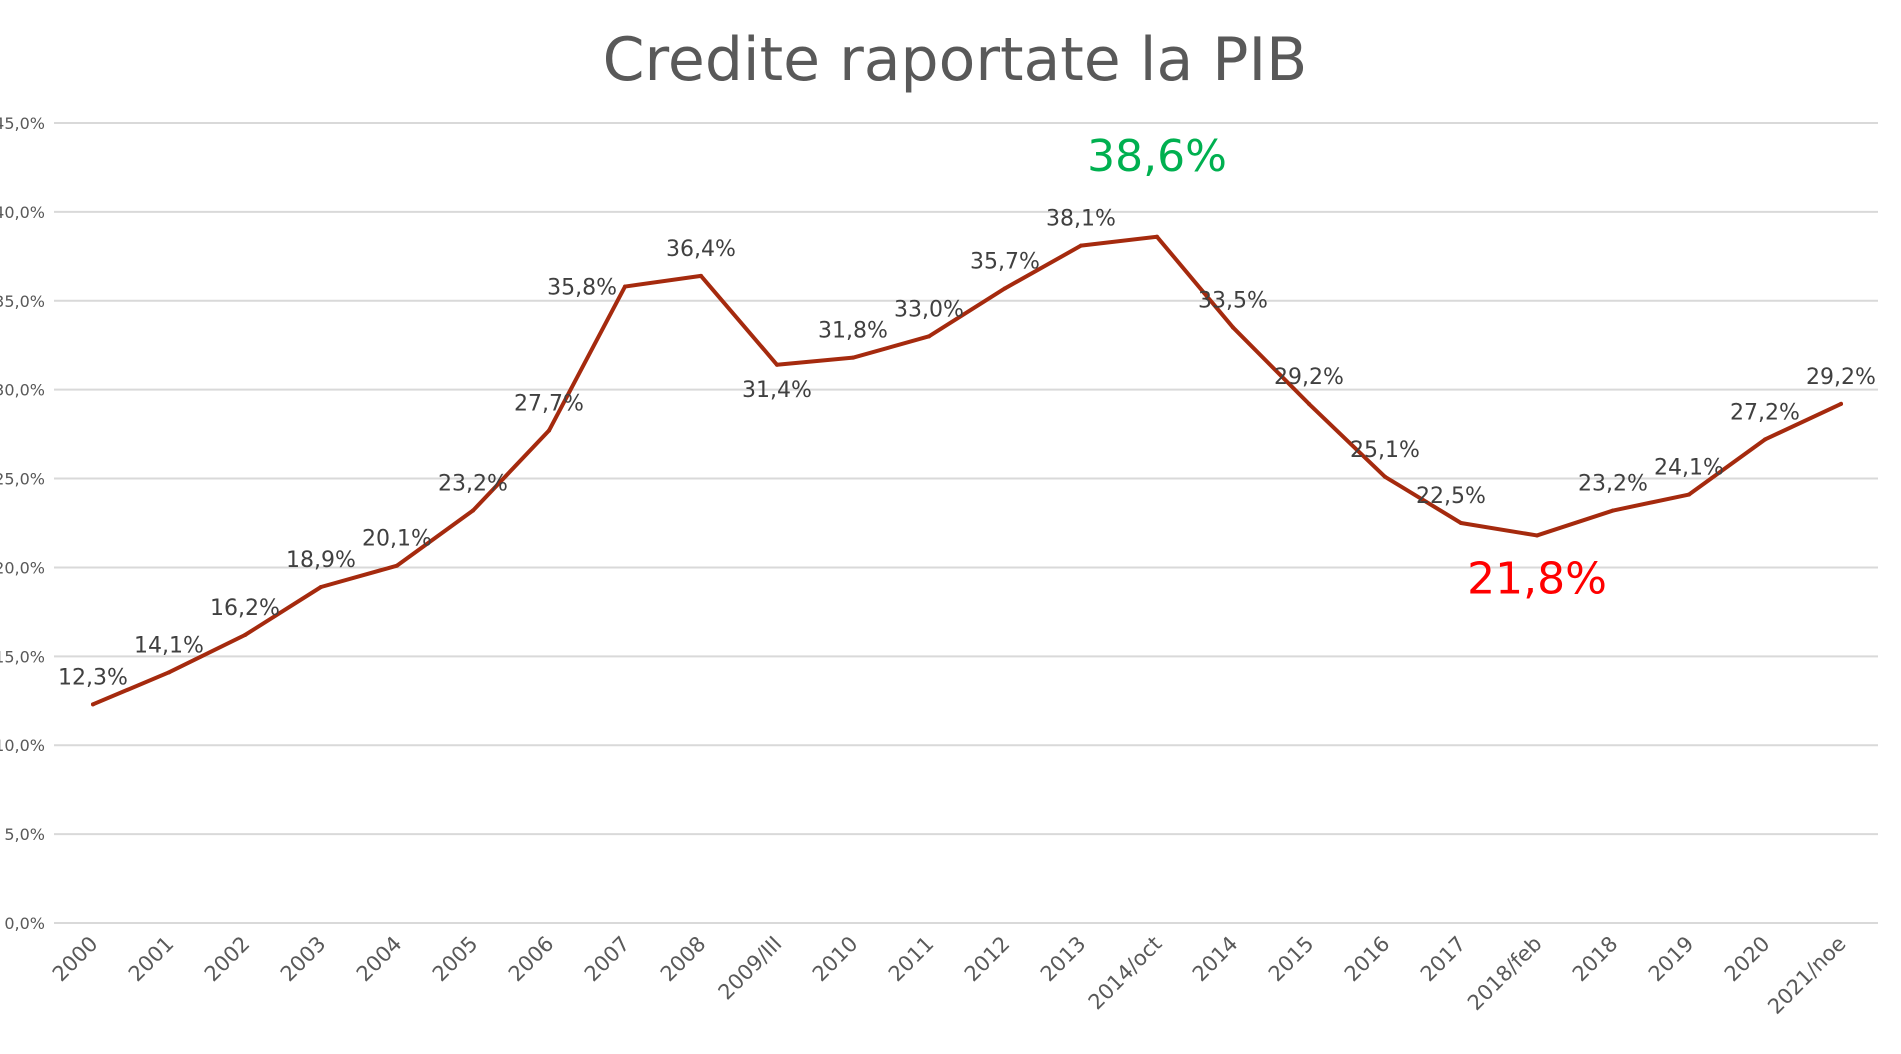 The height and width of the screenshot is (1054, 1901). I want to click on data-label: 24,1%, so click(1689, 468).